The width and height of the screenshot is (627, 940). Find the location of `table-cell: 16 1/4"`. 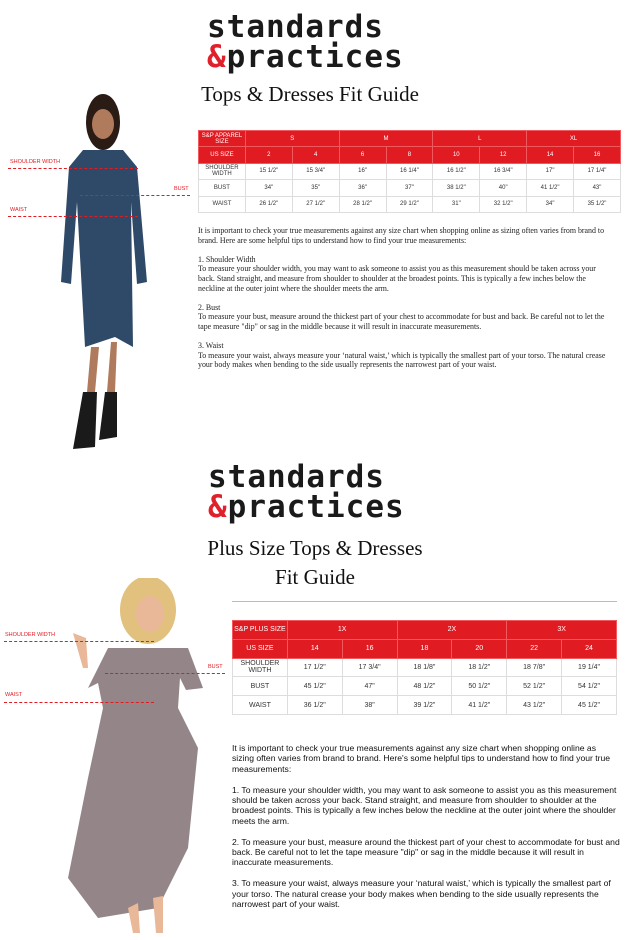

table-cell: 16 1/4" is located at coordinates (409, 171).